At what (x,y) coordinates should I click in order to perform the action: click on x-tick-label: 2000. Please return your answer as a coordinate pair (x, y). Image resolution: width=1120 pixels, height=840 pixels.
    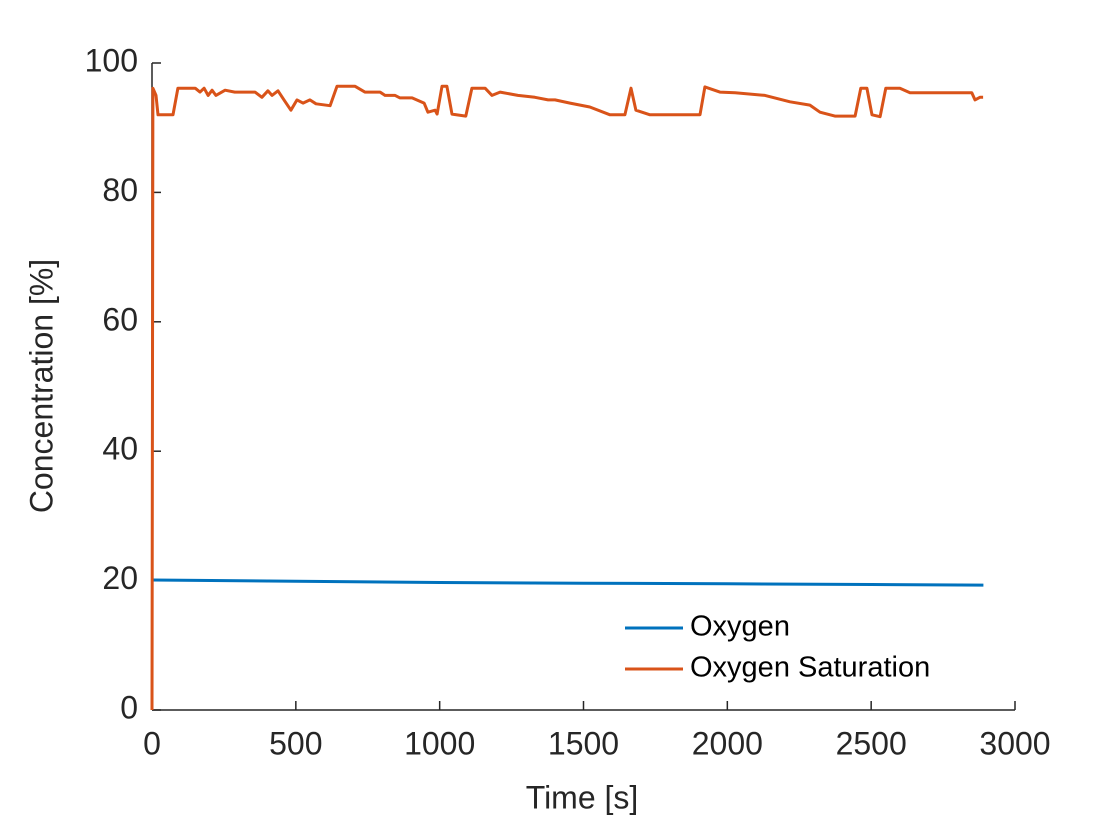
    Looking at the image, I should click on (727, 743).